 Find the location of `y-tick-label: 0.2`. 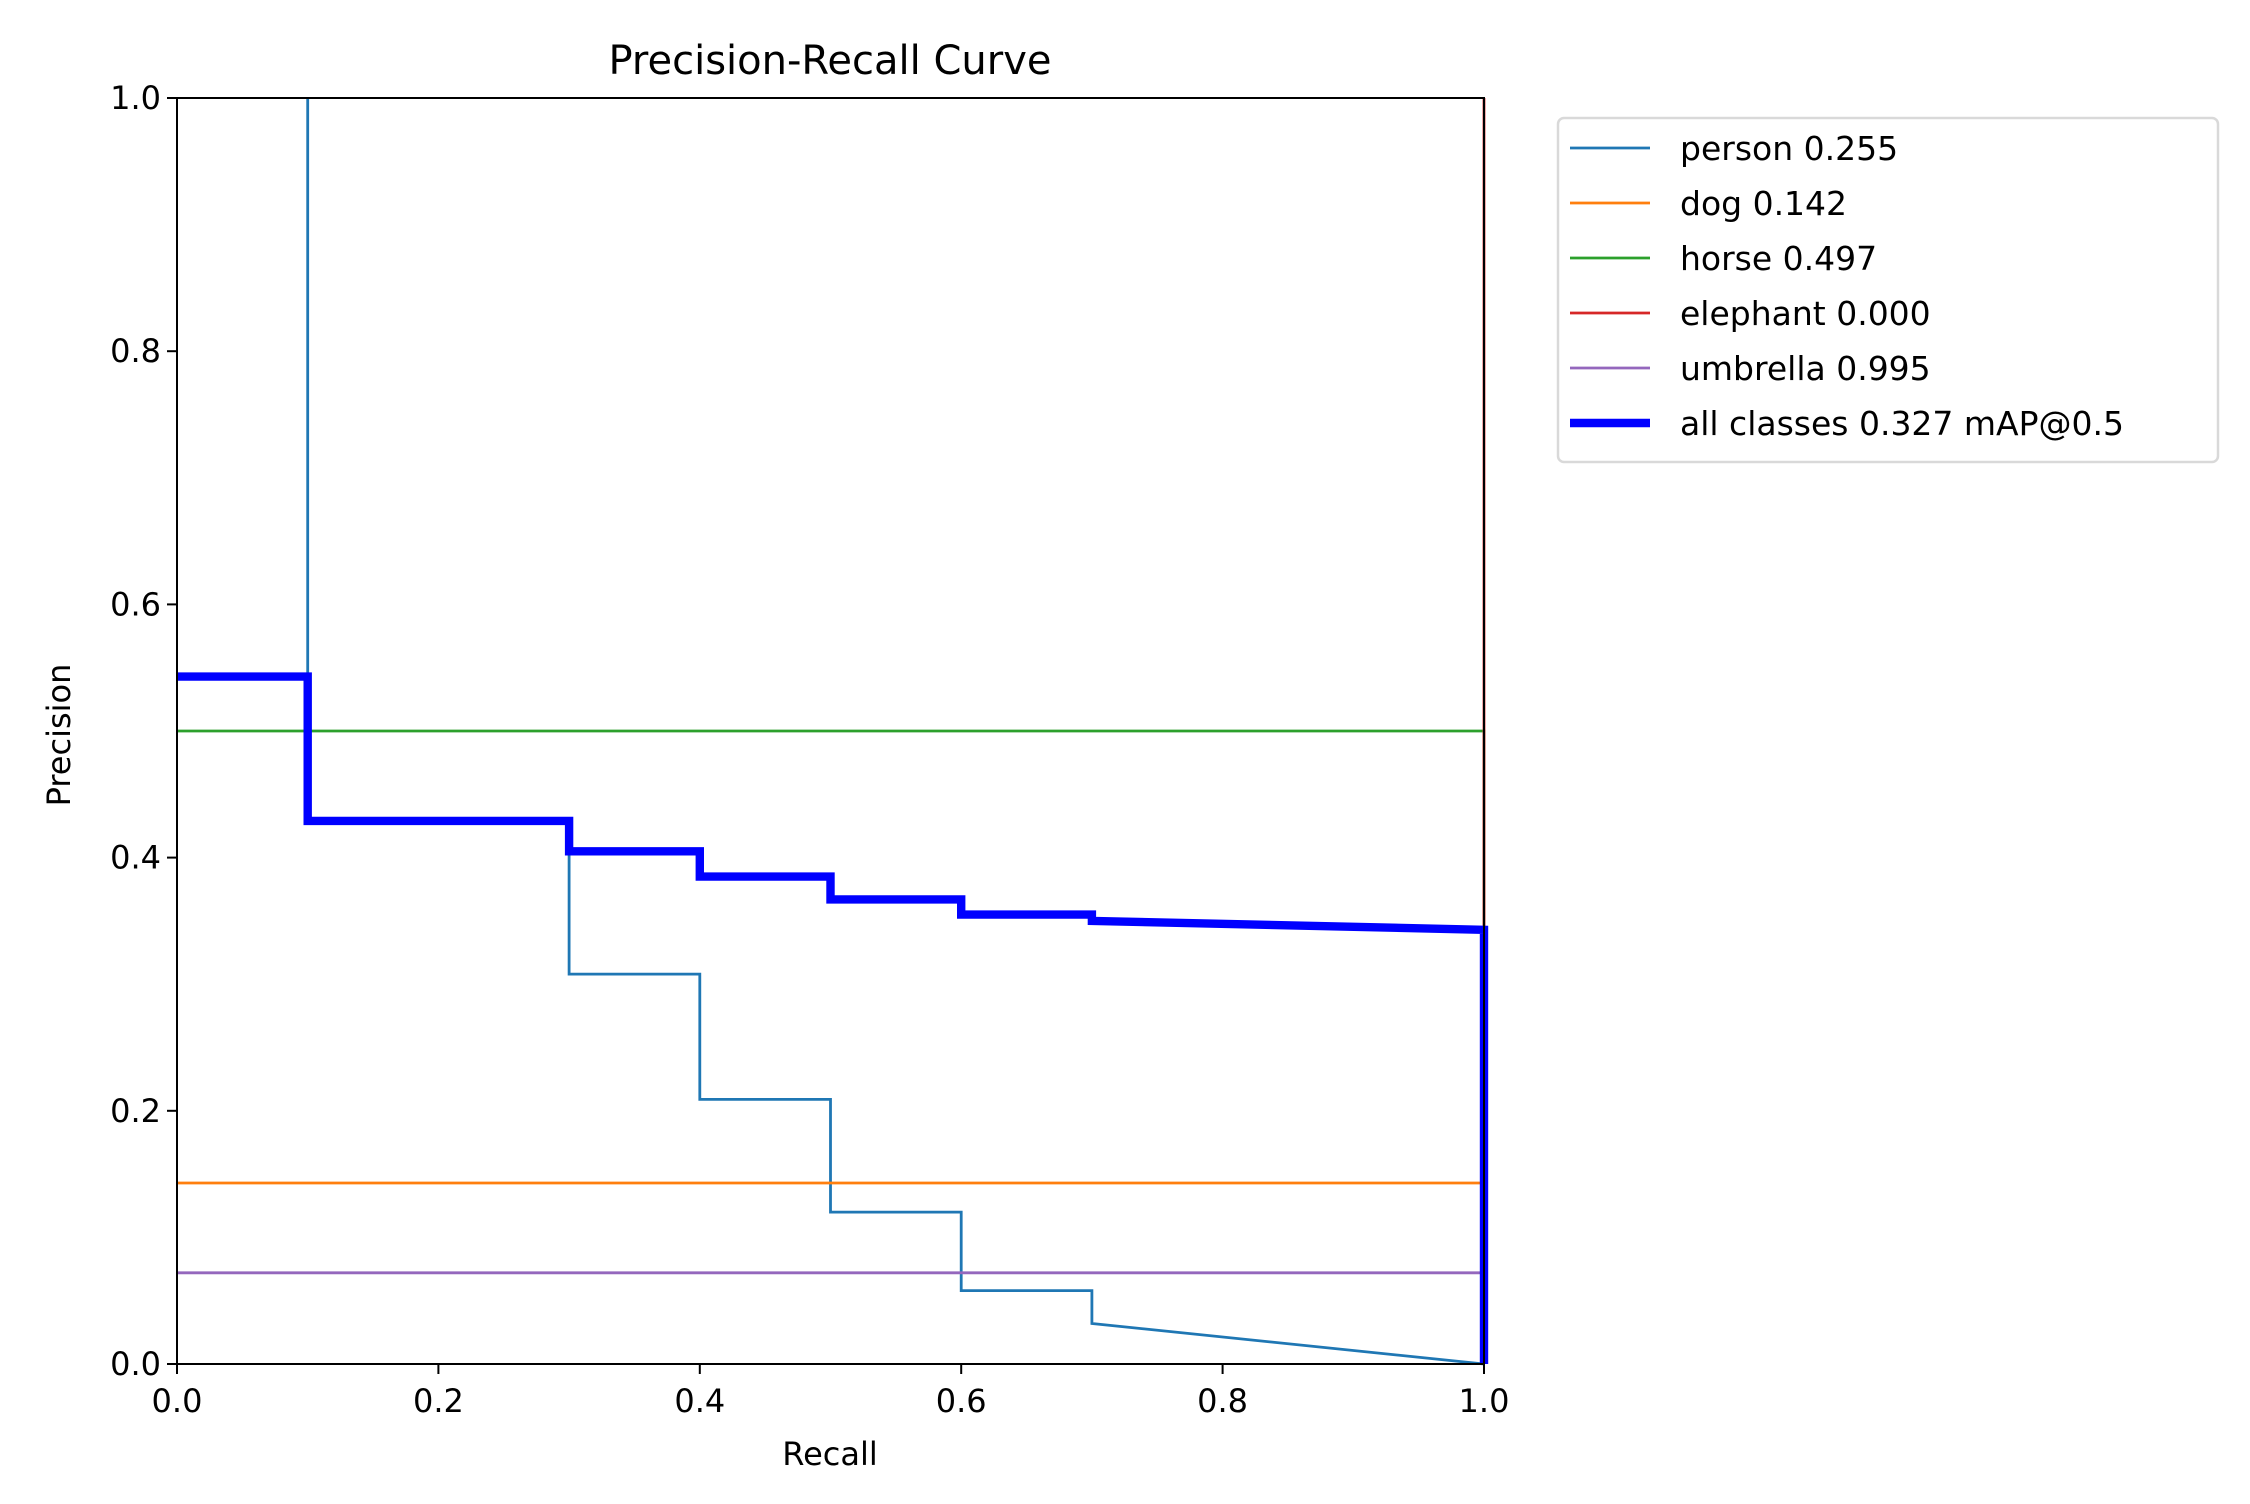

y-tick-label: 0.2 is located at coordinates (135, 1111).